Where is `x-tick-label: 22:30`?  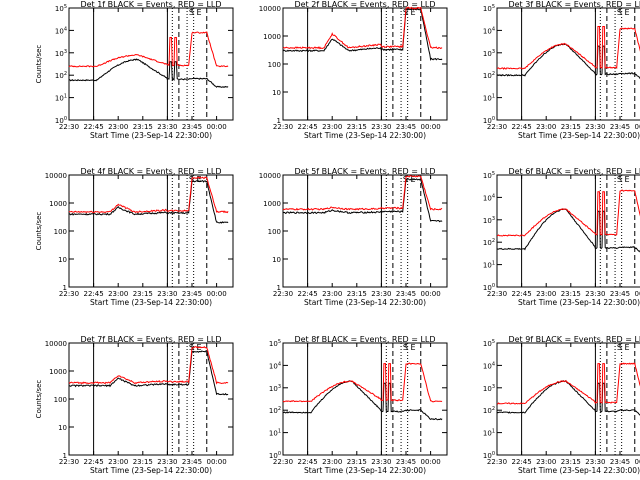 x-tick-label: 22:30 is located at coordinates (69, 462).